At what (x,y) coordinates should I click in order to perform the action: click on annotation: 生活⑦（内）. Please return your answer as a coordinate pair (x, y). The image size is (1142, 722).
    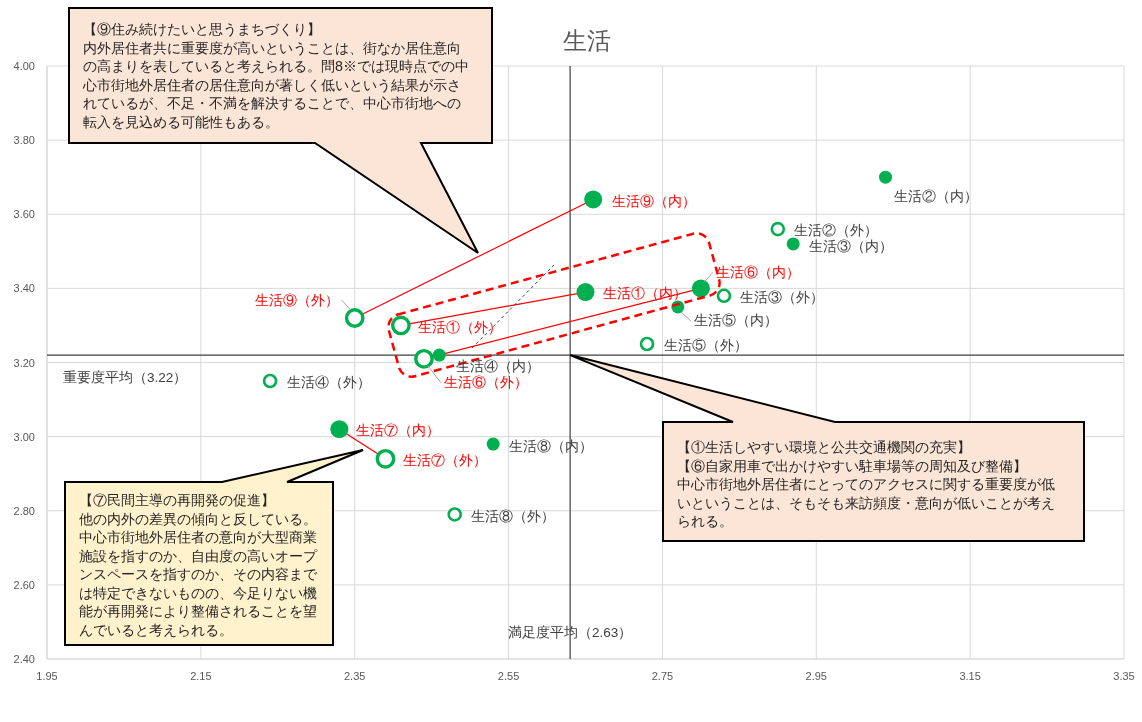
    Looking at the image, I should click on (398, 430).